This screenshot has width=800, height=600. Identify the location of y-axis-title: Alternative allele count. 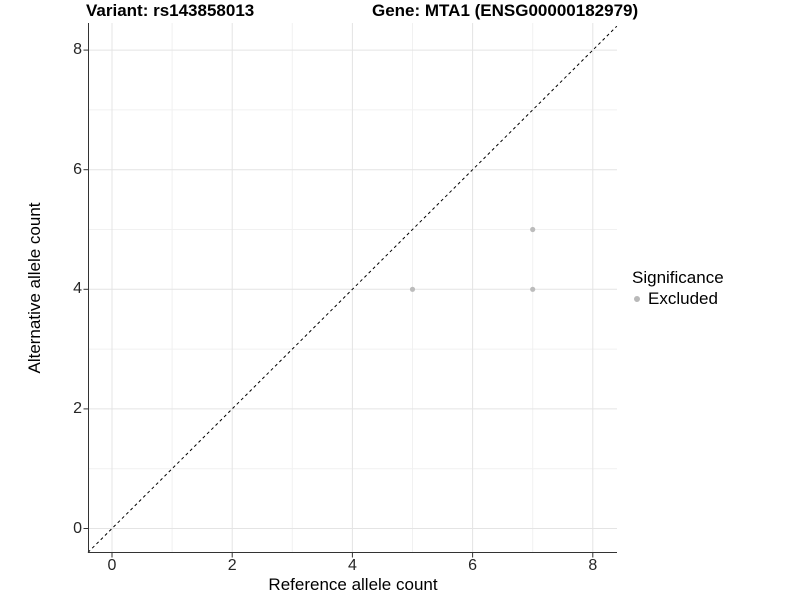
(34, 288).